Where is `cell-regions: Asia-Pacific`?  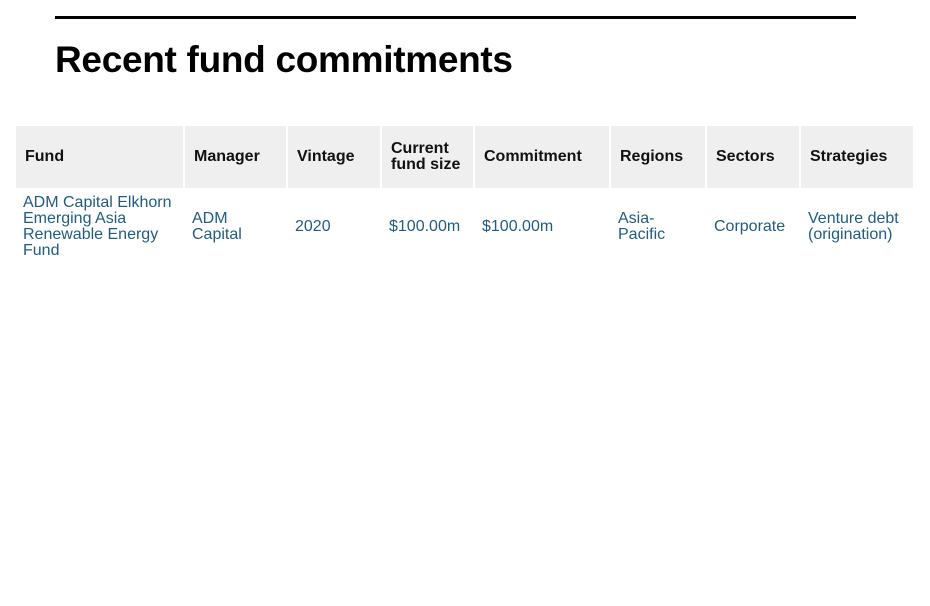 cell-regions: Asia-Pacific is located at coordinates (659, 227).